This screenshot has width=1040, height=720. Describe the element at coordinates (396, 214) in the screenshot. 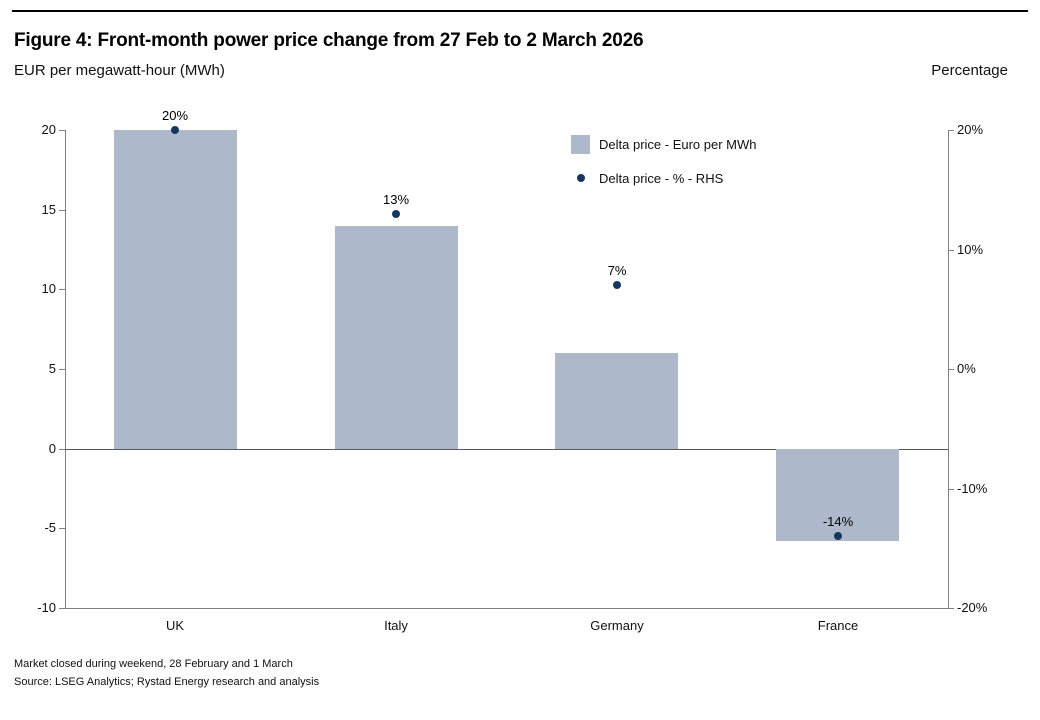

I see `pct-dot-Italy` at that location.